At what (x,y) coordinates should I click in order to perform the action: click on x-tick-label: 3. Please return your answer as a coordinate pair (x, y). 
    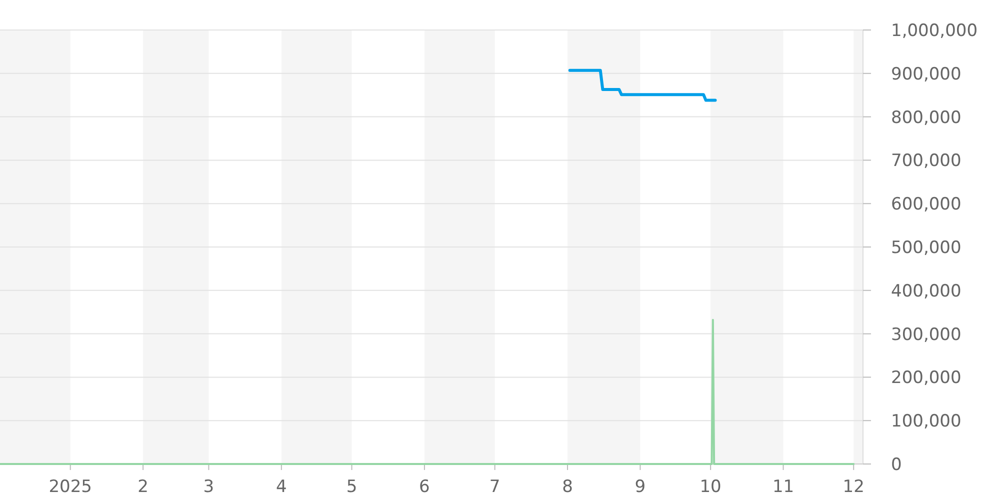
    Looking at the image, I should click on (208, 487).